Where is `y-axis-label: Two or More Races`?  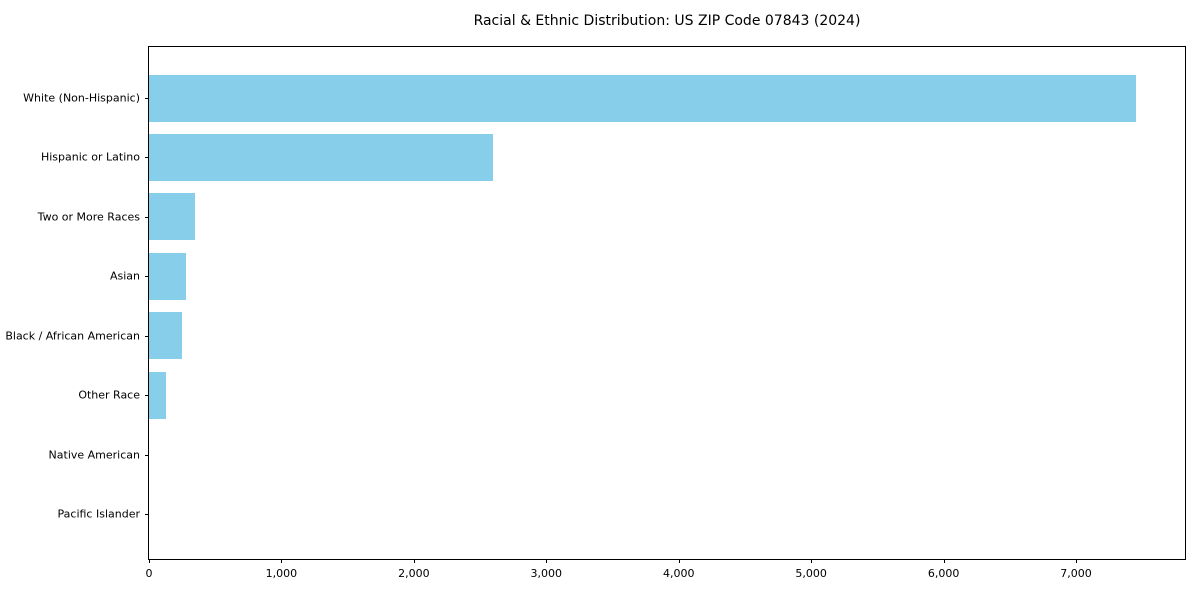
y-axis-label: Two or More Races is located at coordinates (88, 217).